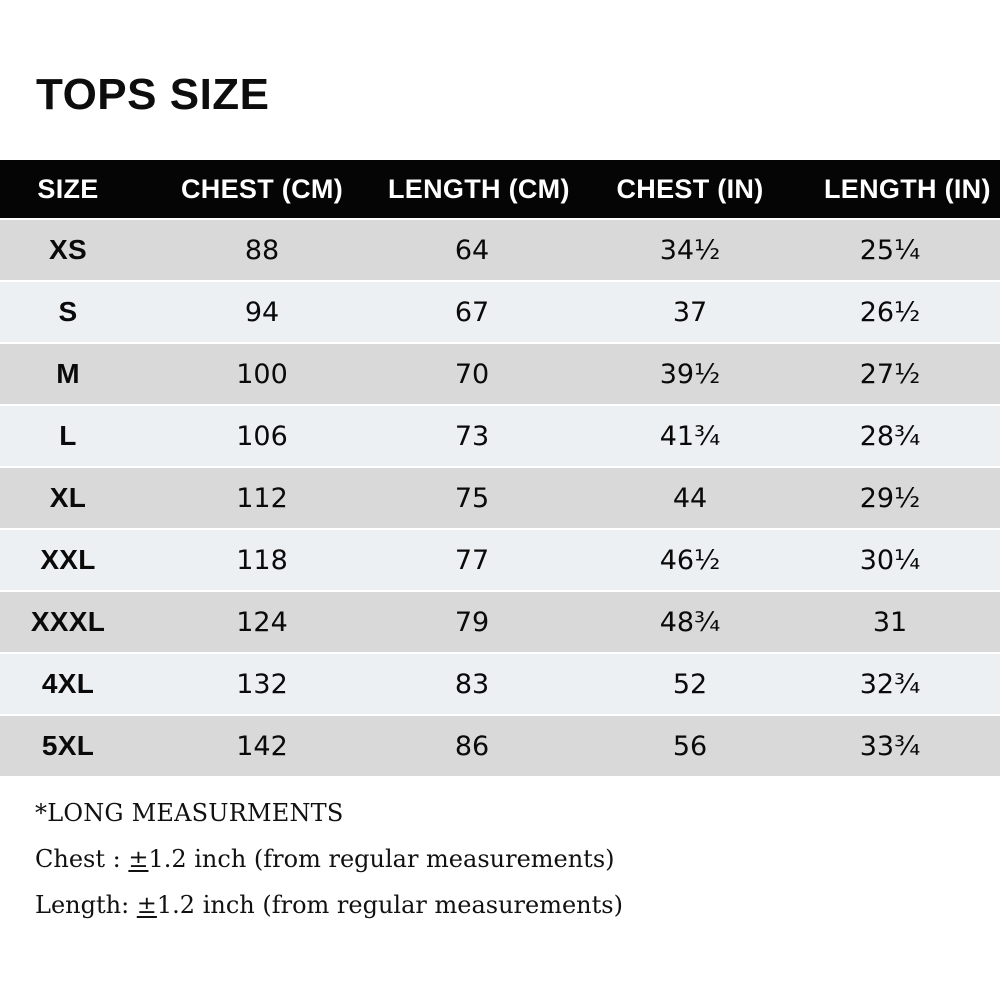  What do you see at coordinates (68, 497) in the screenshot?
I see `size-label: XL` at bounding box center [68, 497].